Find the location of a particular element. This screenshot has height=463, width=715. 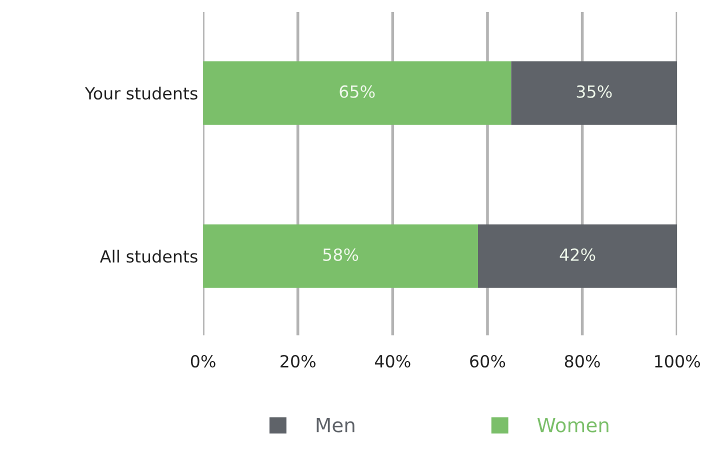

legend-label: Men is located at coordinates (335, 425).